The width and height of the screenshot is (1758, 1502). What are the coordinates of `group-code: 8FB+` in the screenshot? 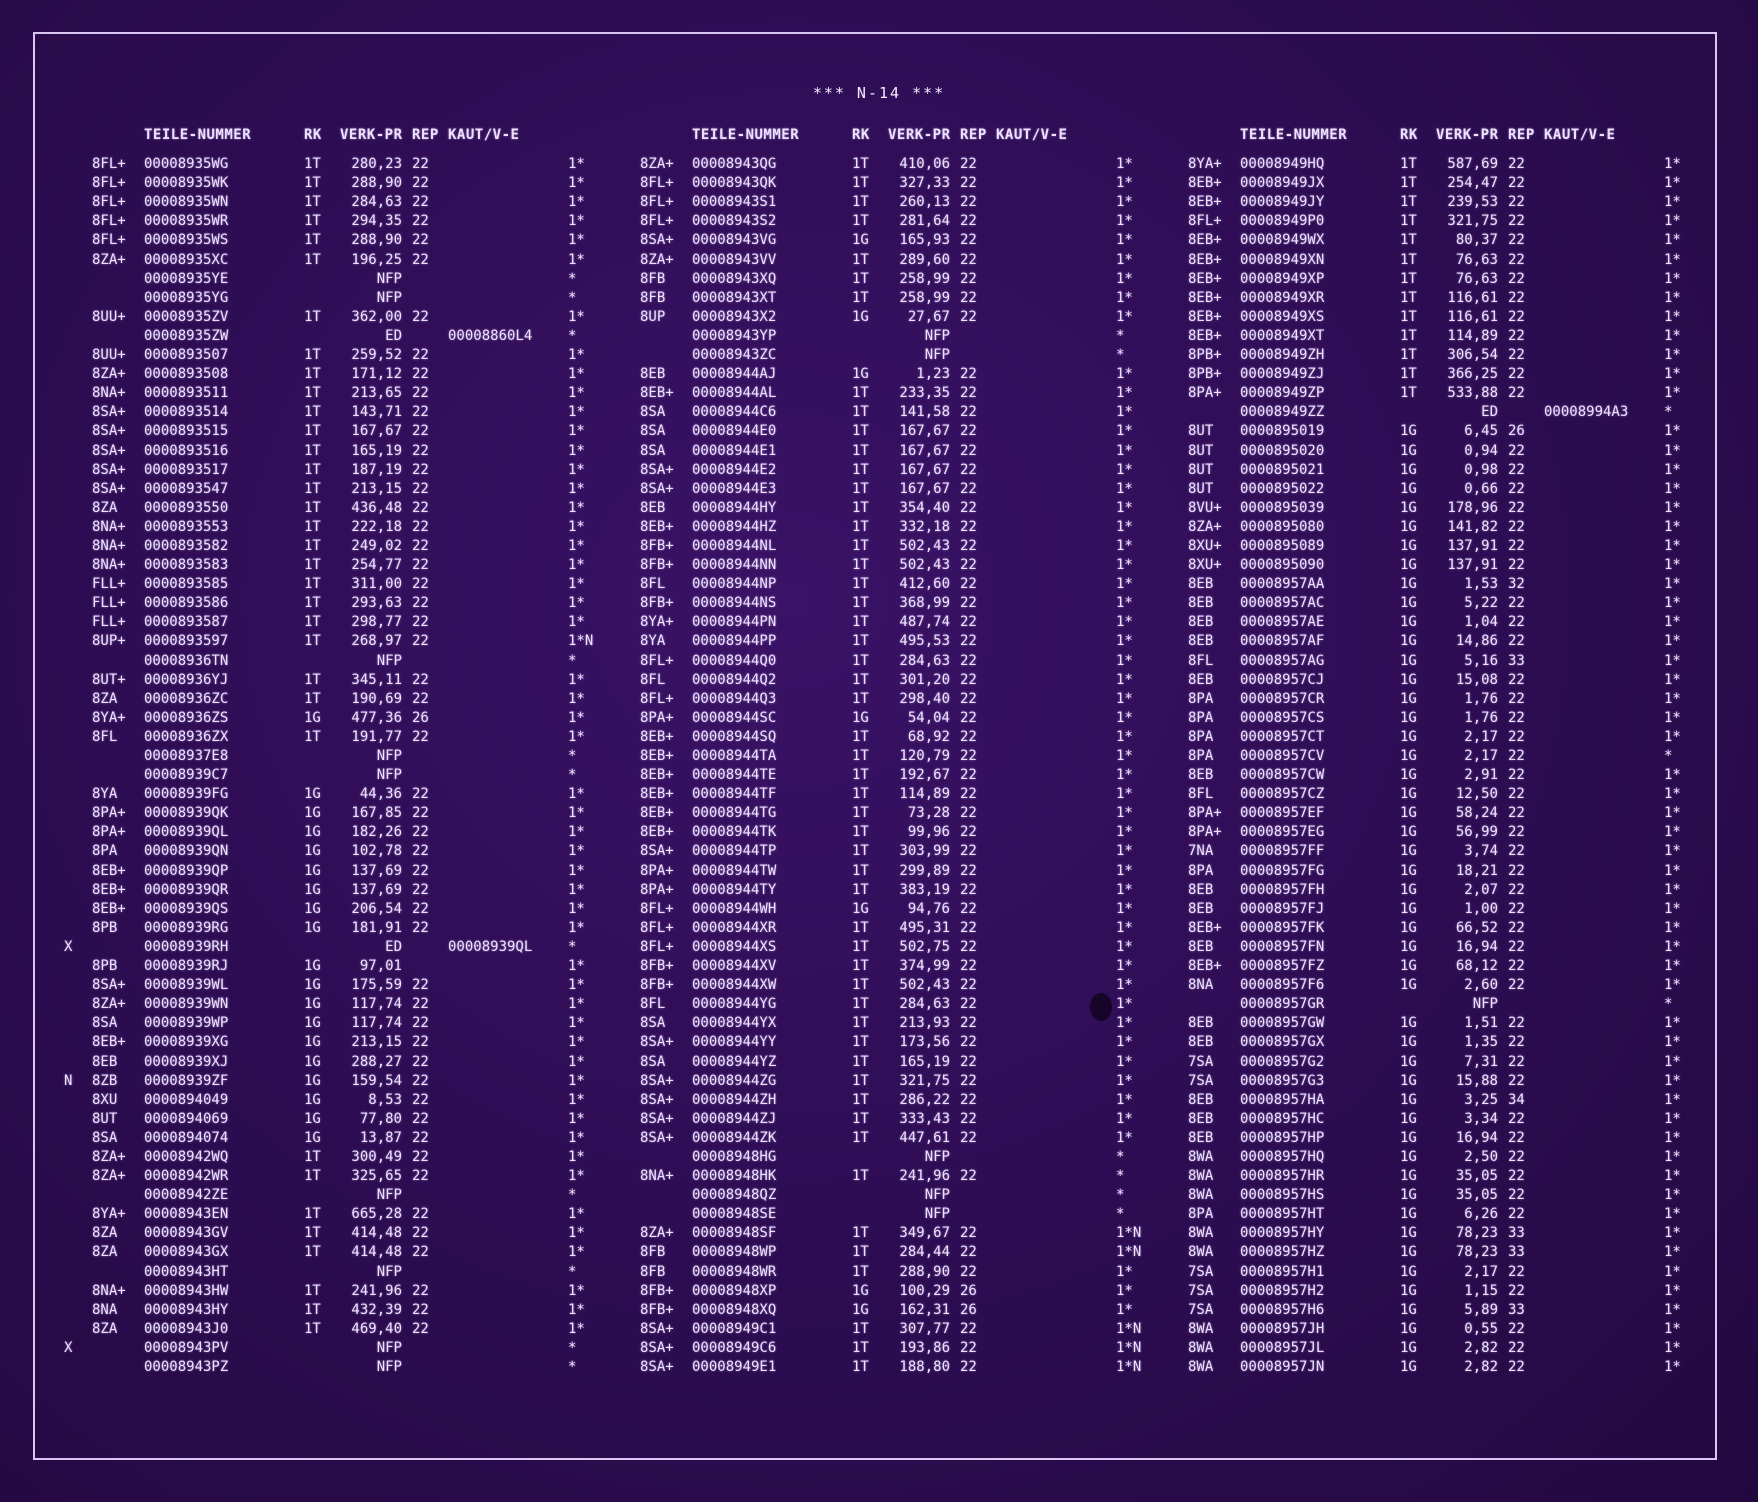 It's located at (657, 966).